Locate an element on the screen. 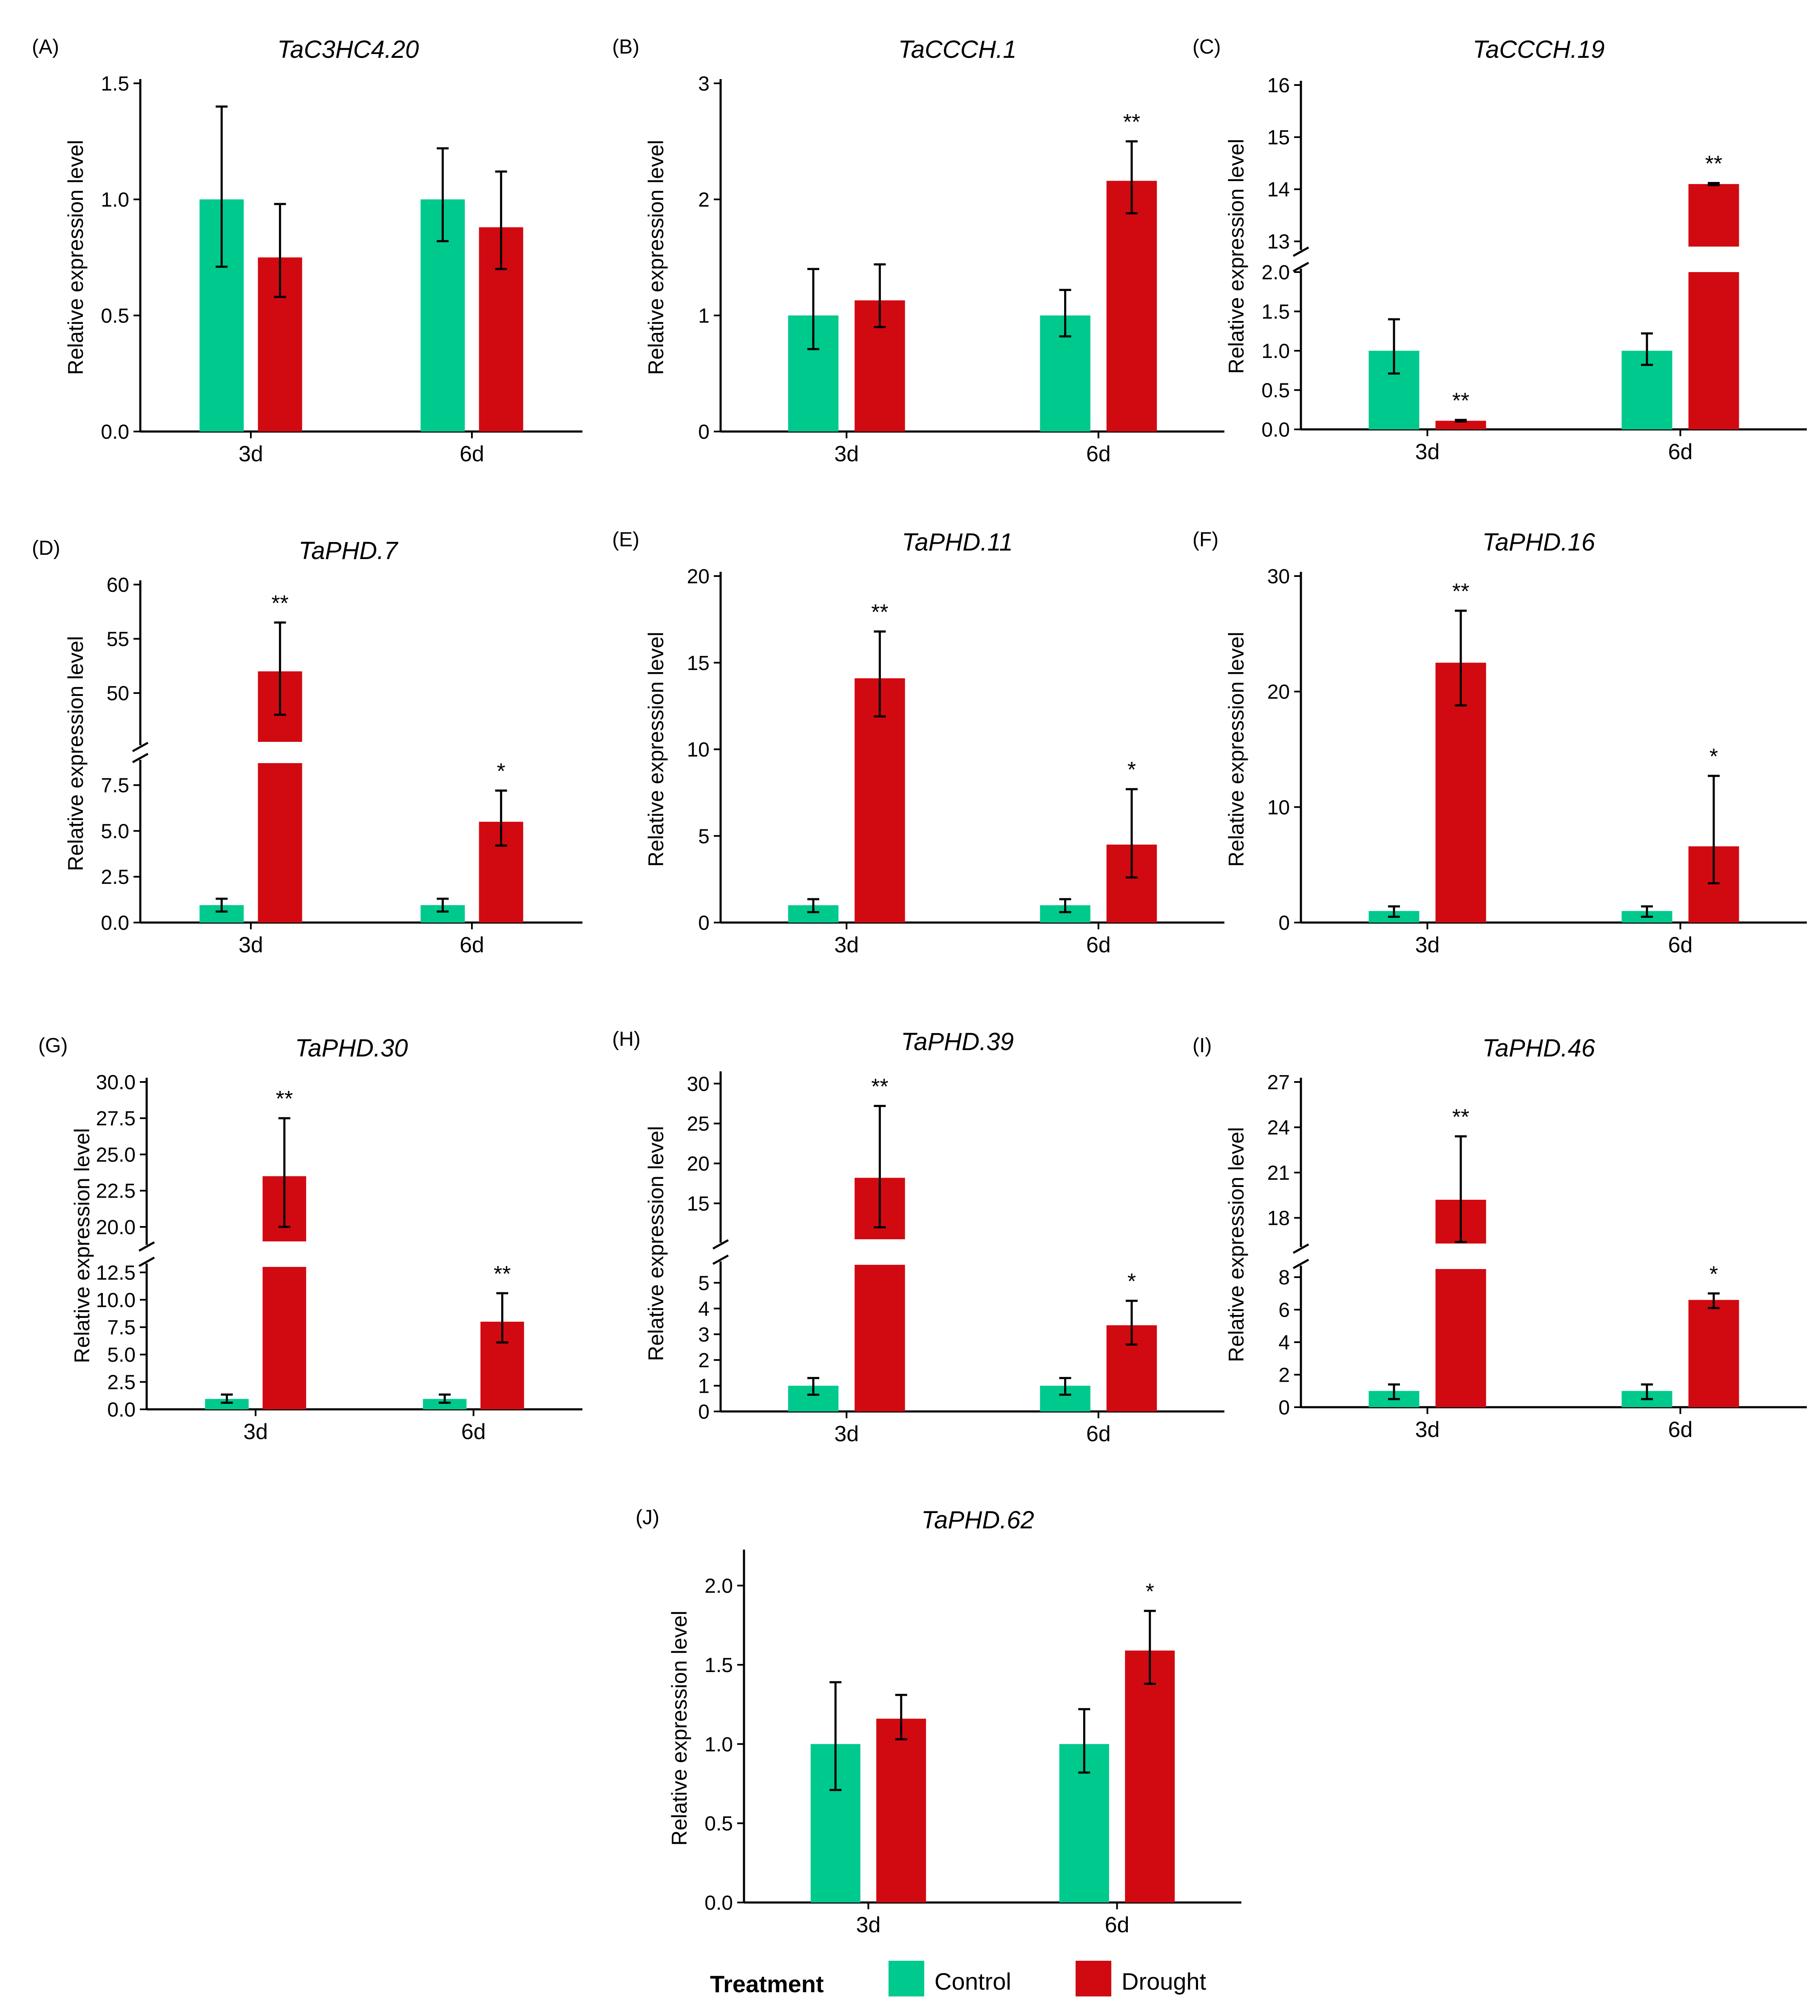 This screenshot has height=2016, width=1820. y-tick-label: 3 is located at coordinates (704, 1334).